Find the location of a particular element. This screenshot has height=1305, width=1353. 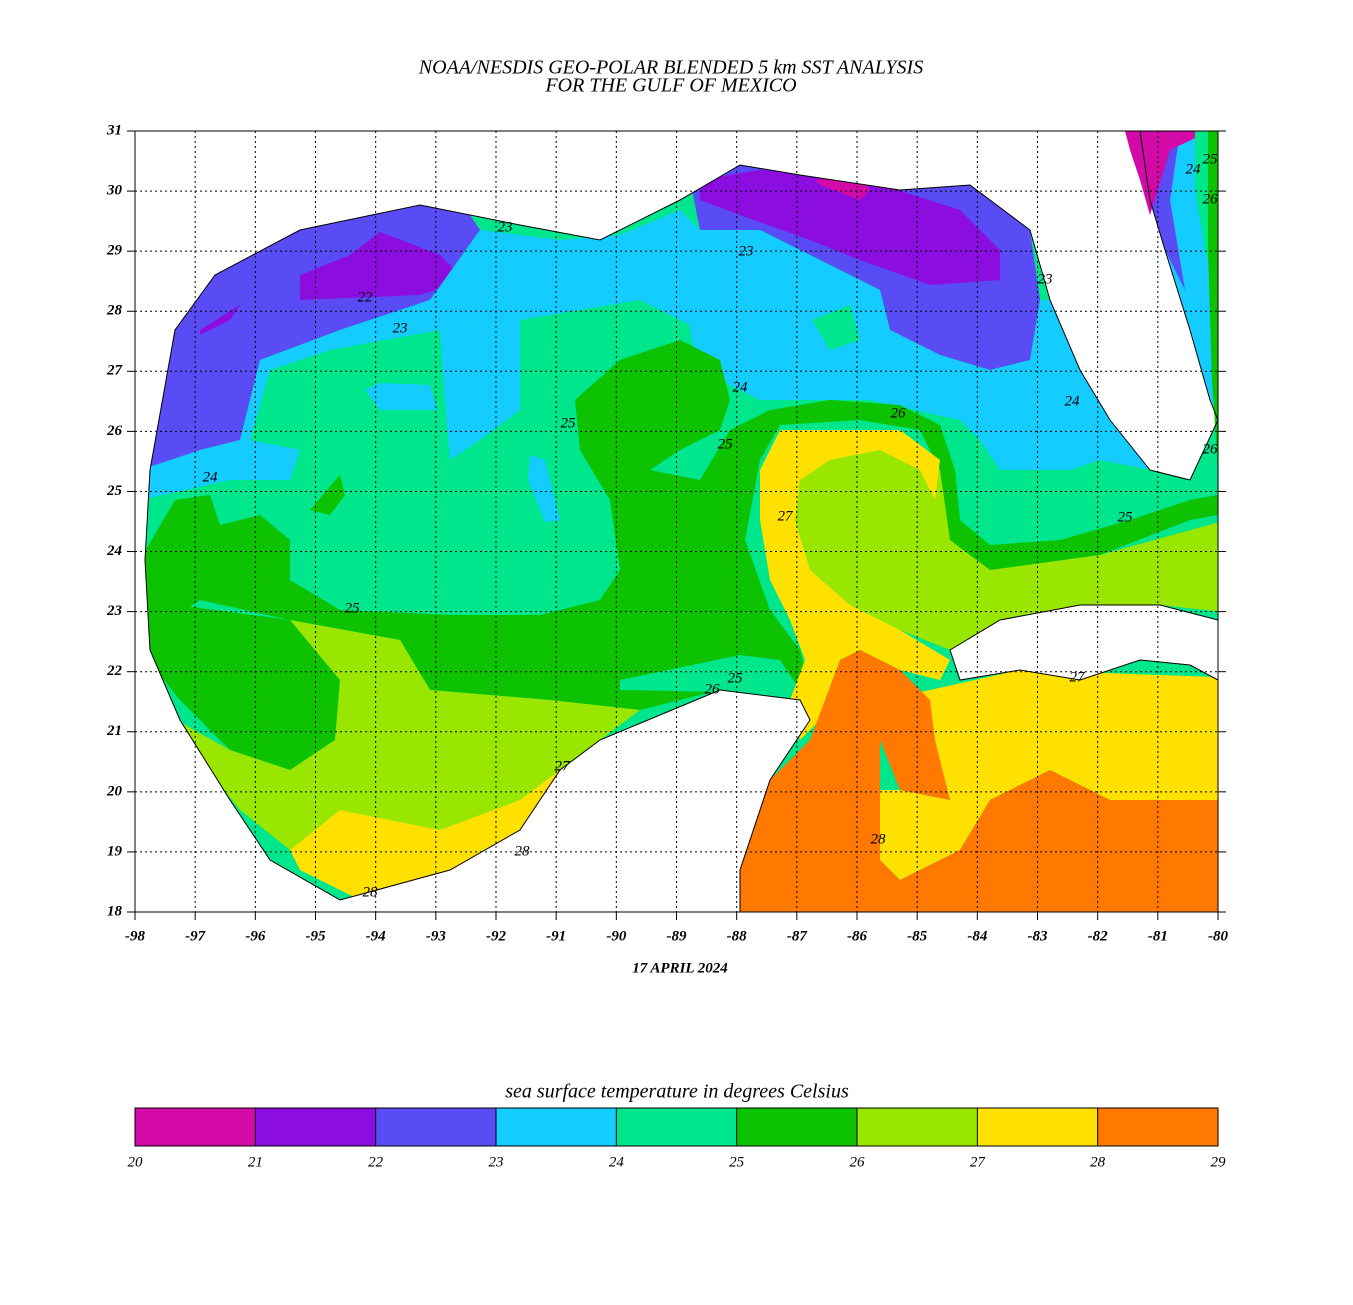

colorbar-tick-label: 25 is located at coordinates (737, 1162).